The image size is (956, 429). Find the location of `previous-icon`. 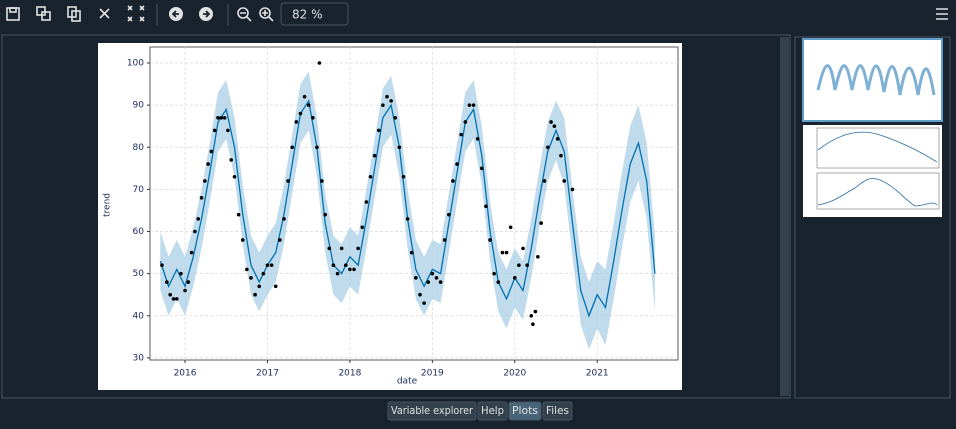

previous-icon is located at coordinates (176, 14).